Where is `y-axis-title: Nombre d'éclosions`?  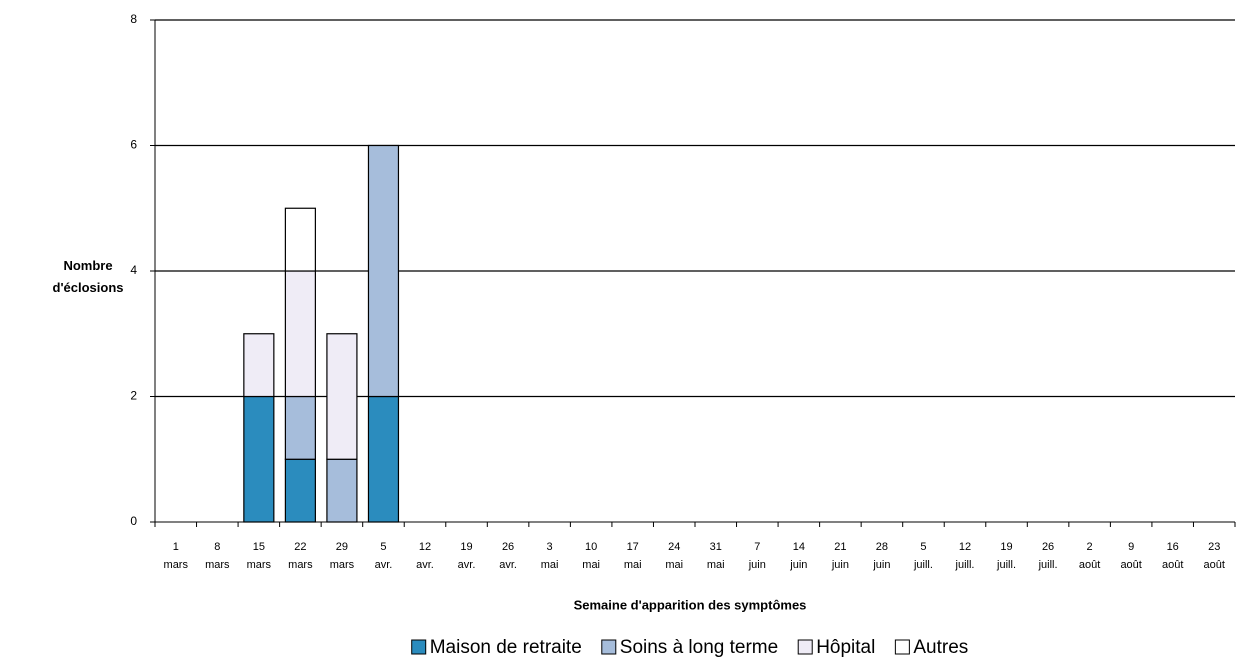 y-axis-title: Nombre d'éclosions is located at coordinates (88, 276).